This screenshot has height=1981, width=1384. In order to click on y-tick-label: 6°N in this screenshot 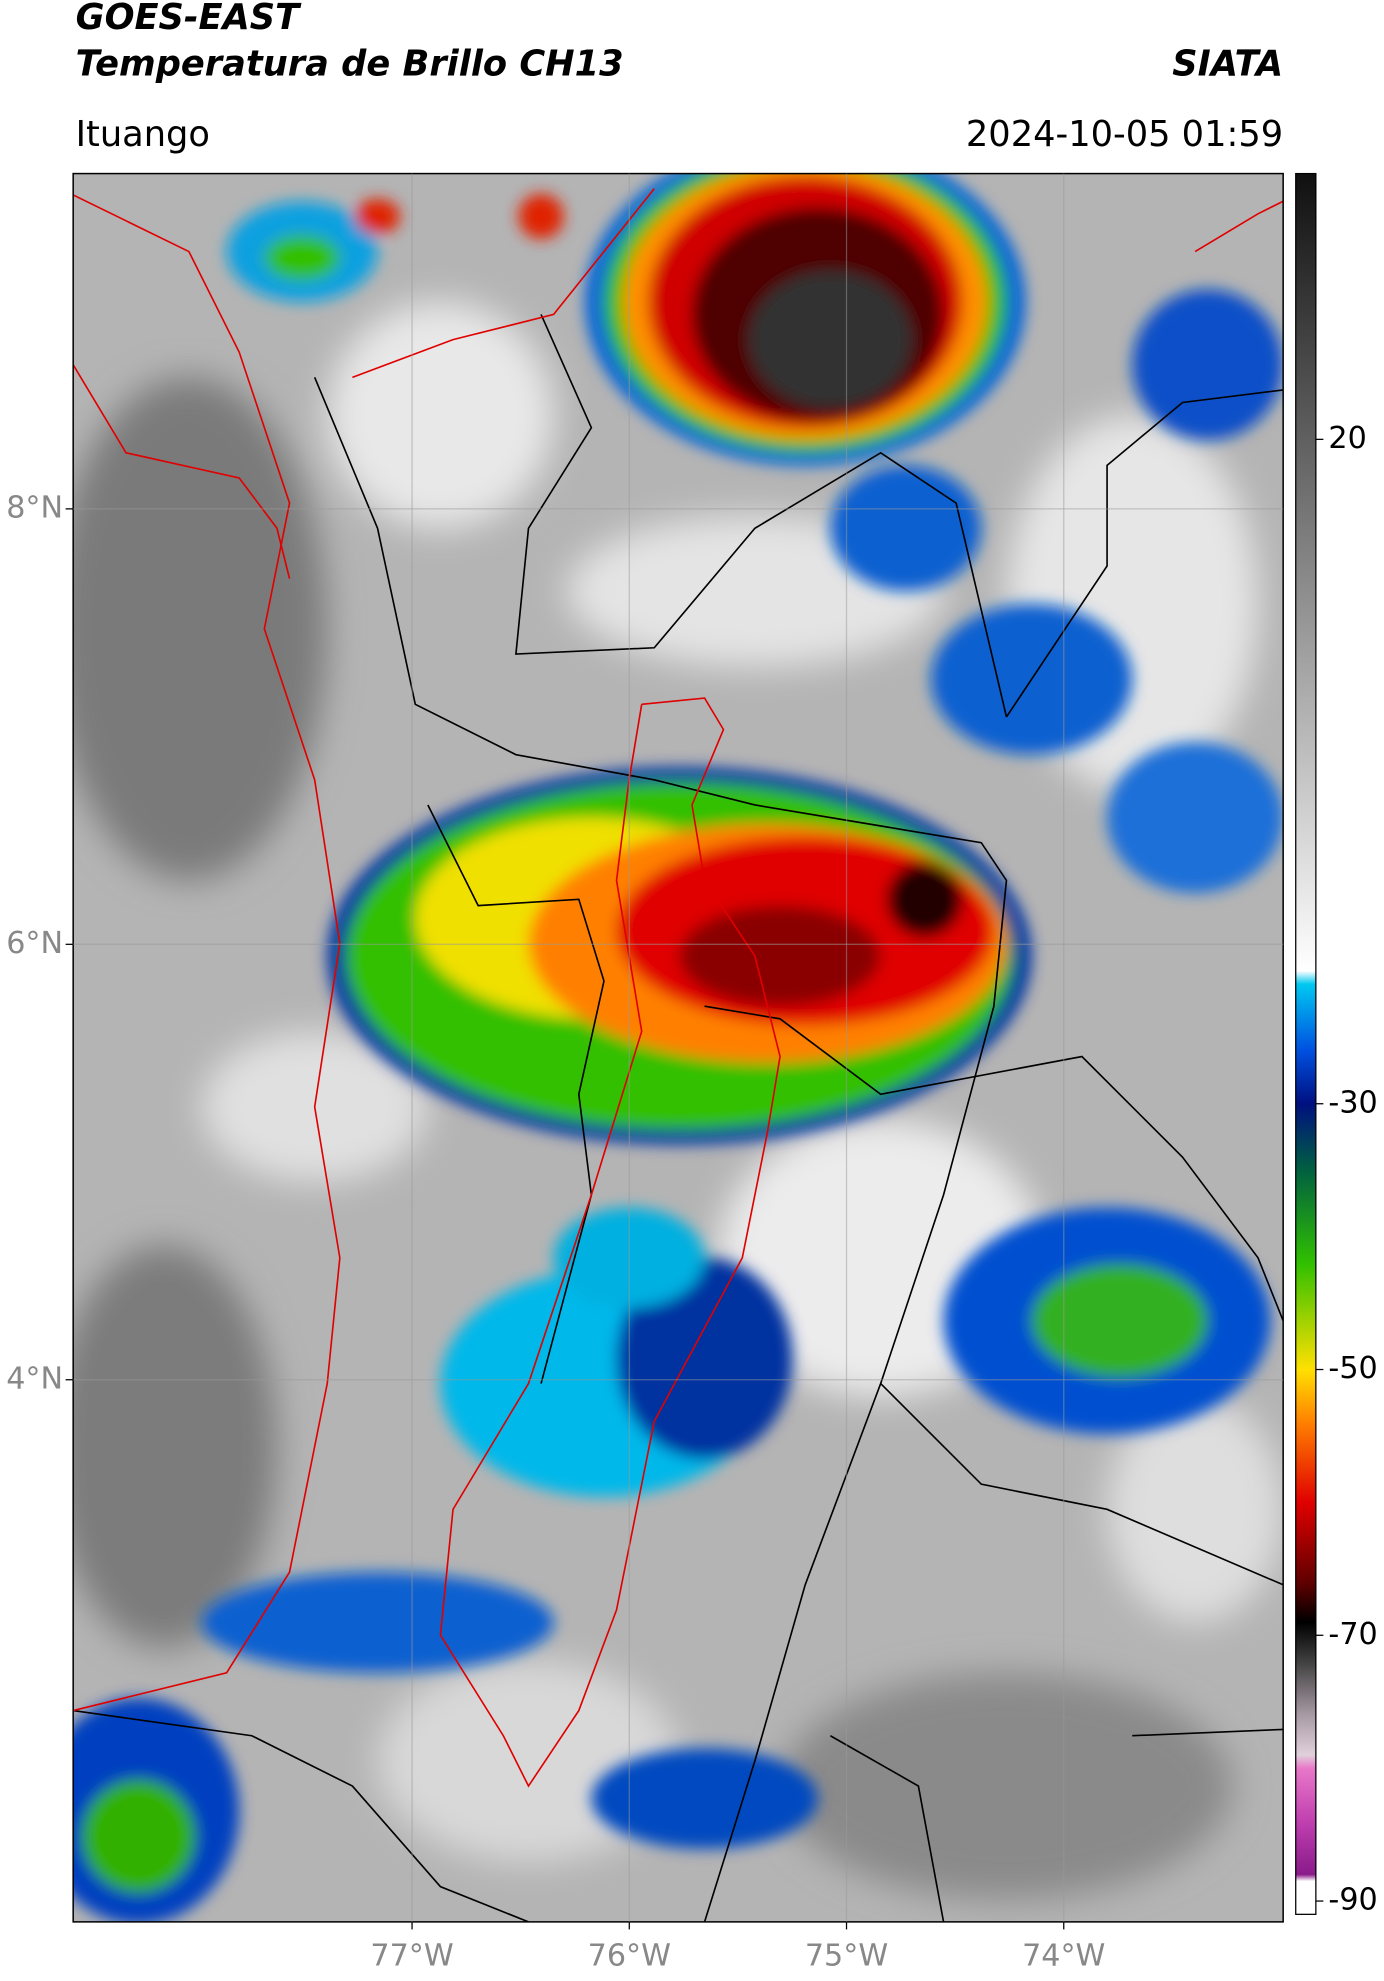, I will do `click(34, 943)`.